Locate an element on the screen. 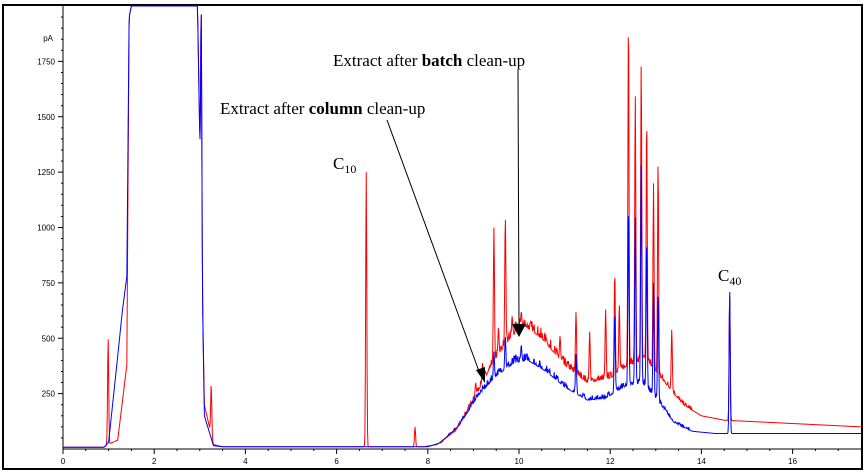  c40-label: C40 is located at coordinates (729, 277).